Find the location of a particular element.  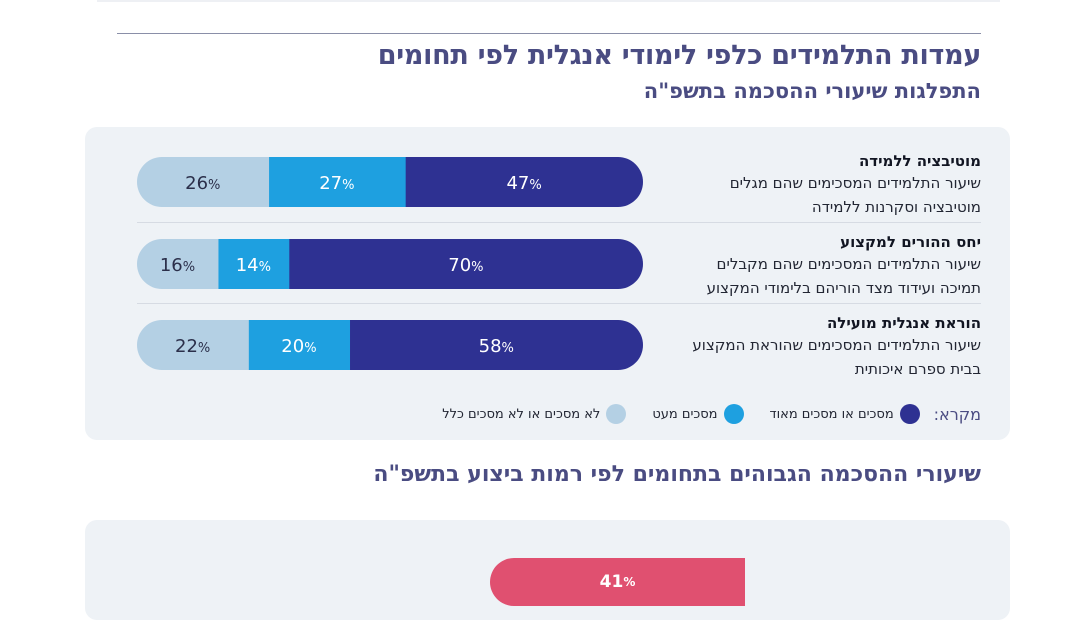

bar-value-label: 70% is located at coordinates (465, 265).